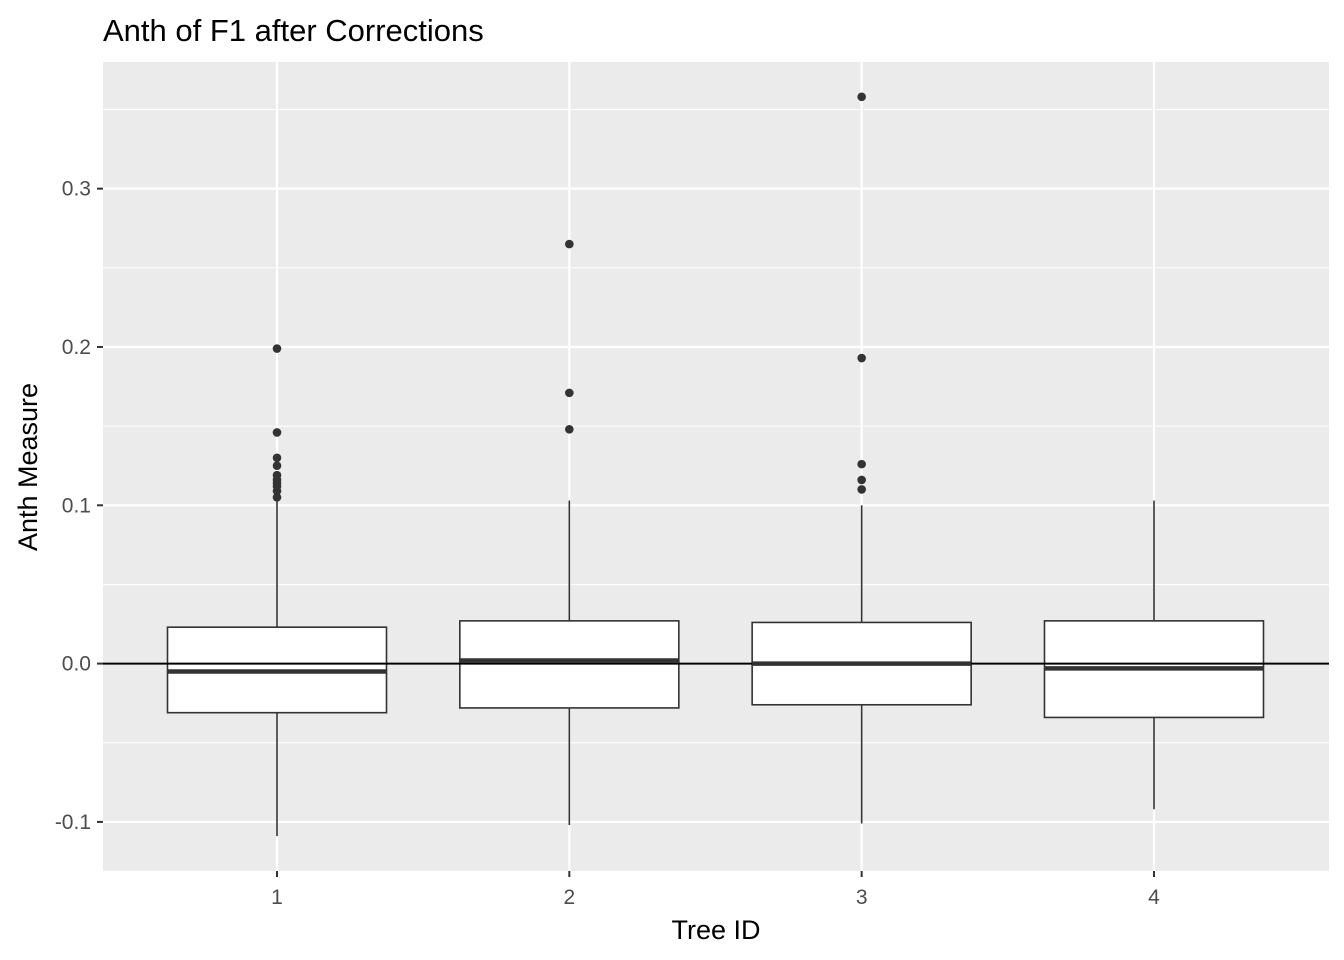 The height and width of the screenshot is (960, 1344). Describe the element at coordinates (715, 890) in the screenshot. I see `x-axis: 1 2 3 4` at that location.